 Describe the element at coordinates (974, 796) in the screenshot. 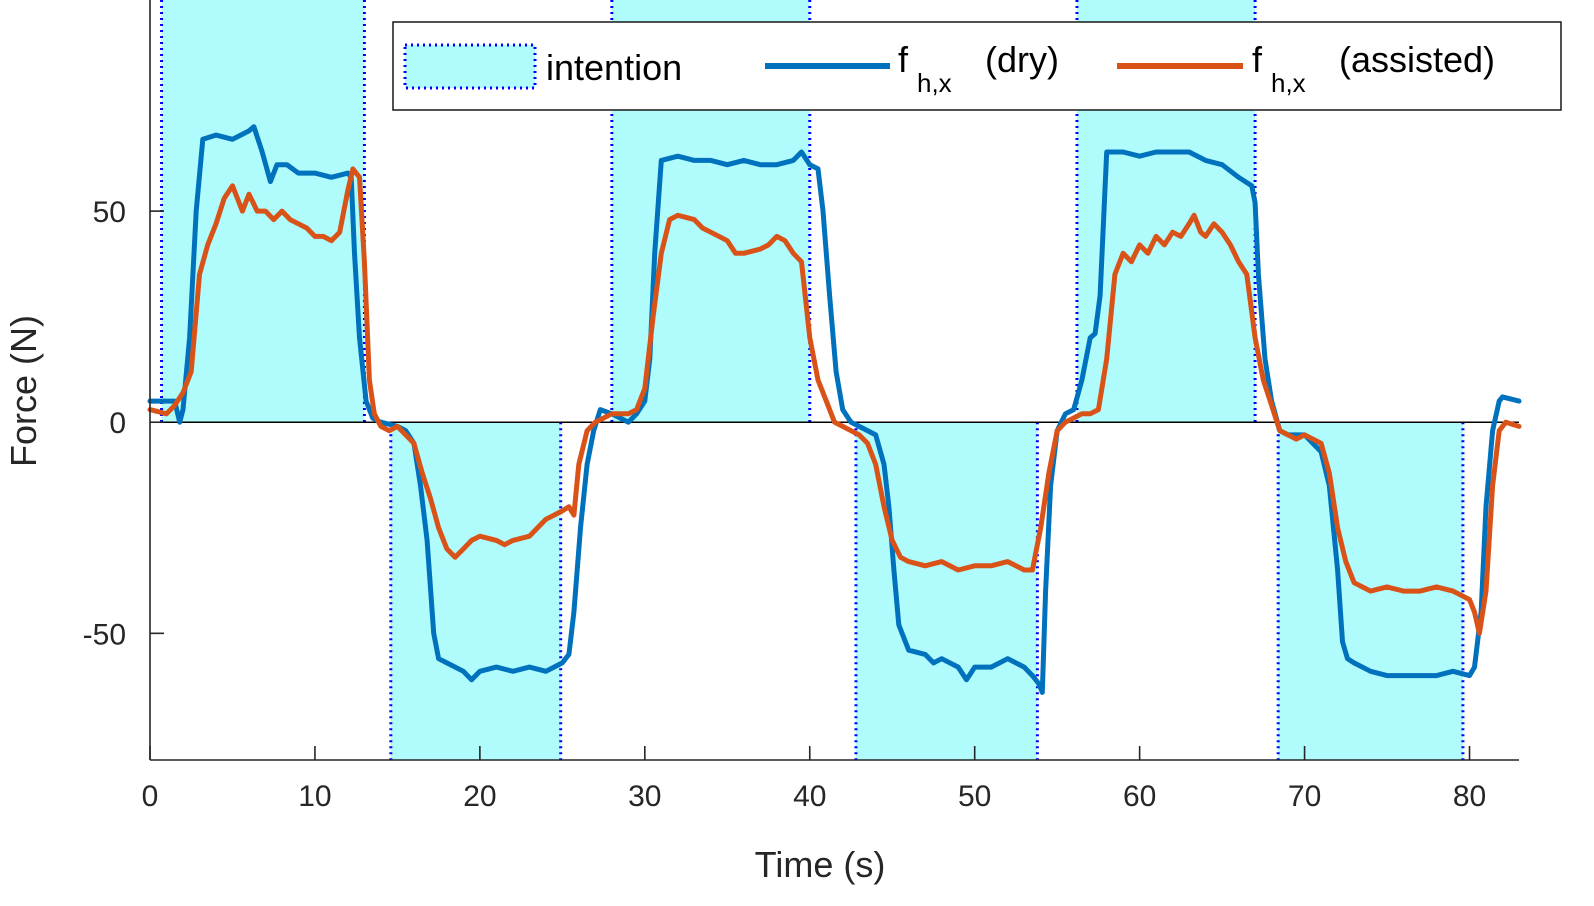

I see `x-tick-label-50: 50` at that location.